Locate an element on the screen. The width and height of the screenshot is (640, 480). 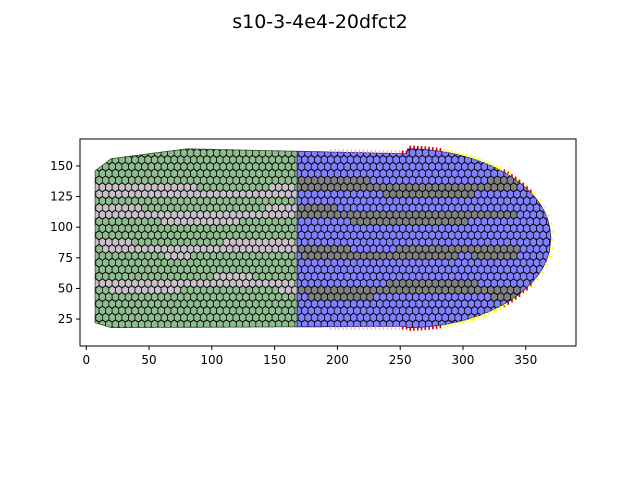
blue-region is located at coordinates (424, 238).